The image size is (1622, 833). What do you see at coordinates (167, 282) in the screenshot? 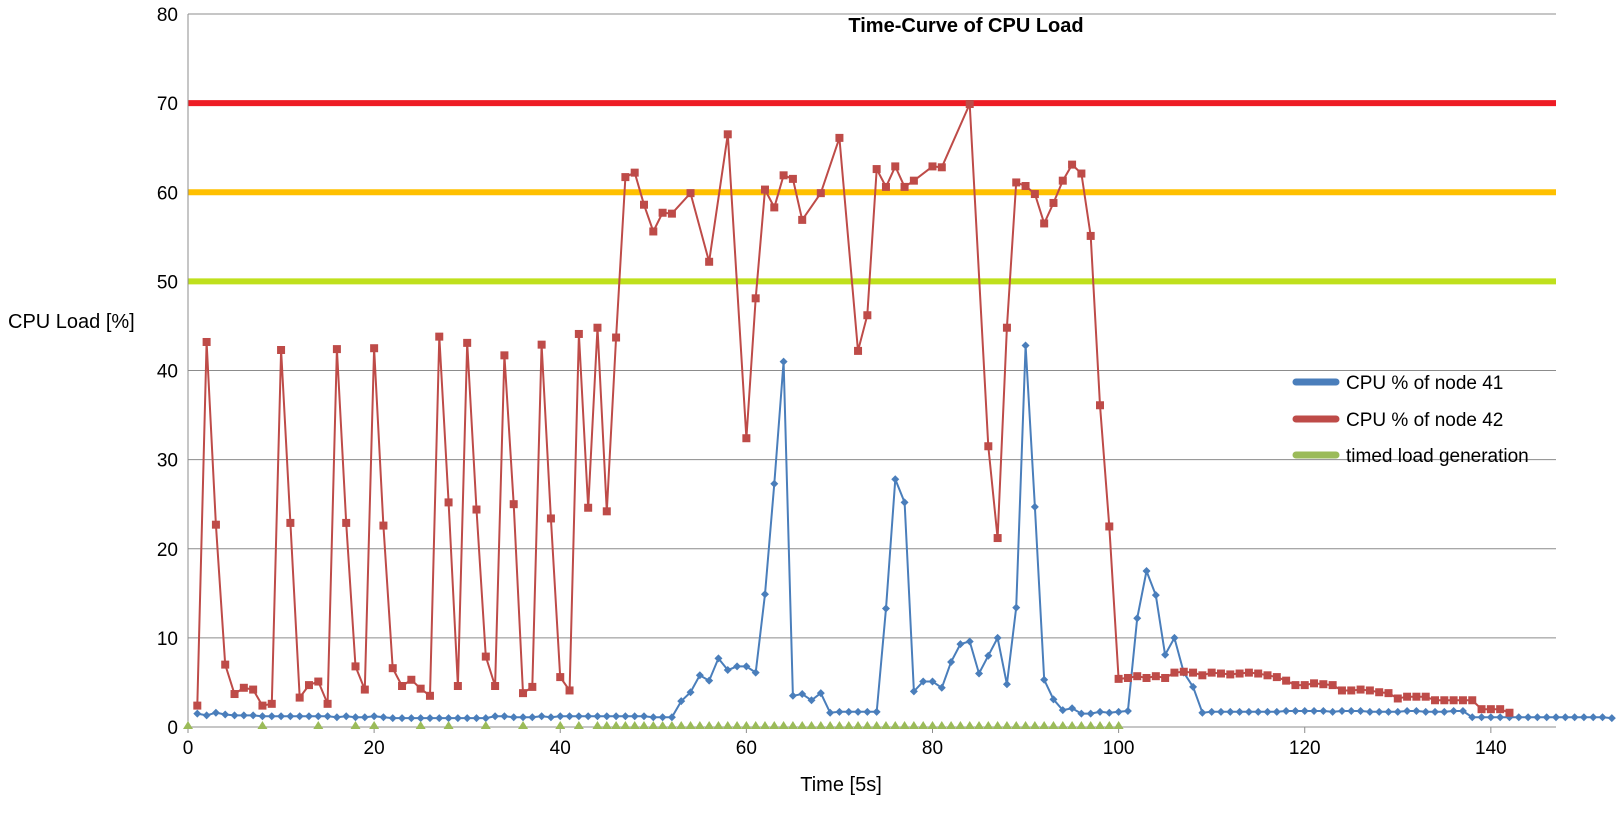
I see `y-tick-label: 50` at bounding box center [167, 282].